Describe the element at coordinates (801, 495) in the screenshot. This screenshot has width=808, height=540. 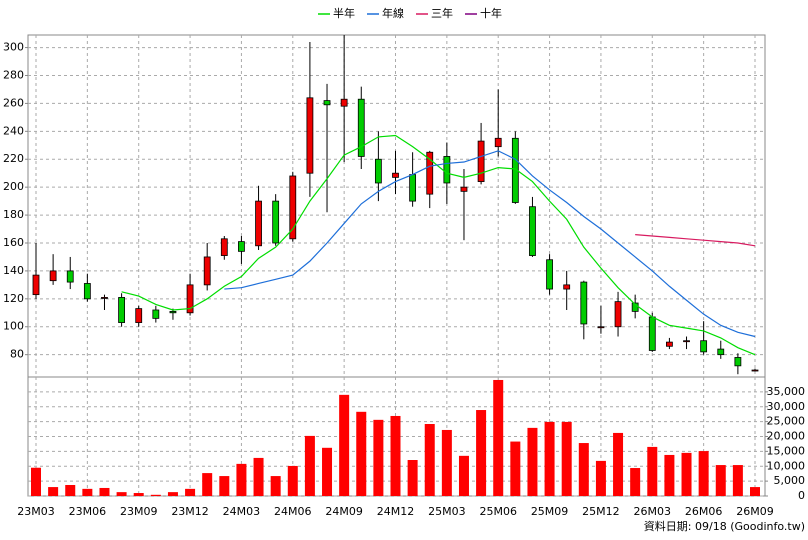
I see `y2-tick-label: 0` at that location.